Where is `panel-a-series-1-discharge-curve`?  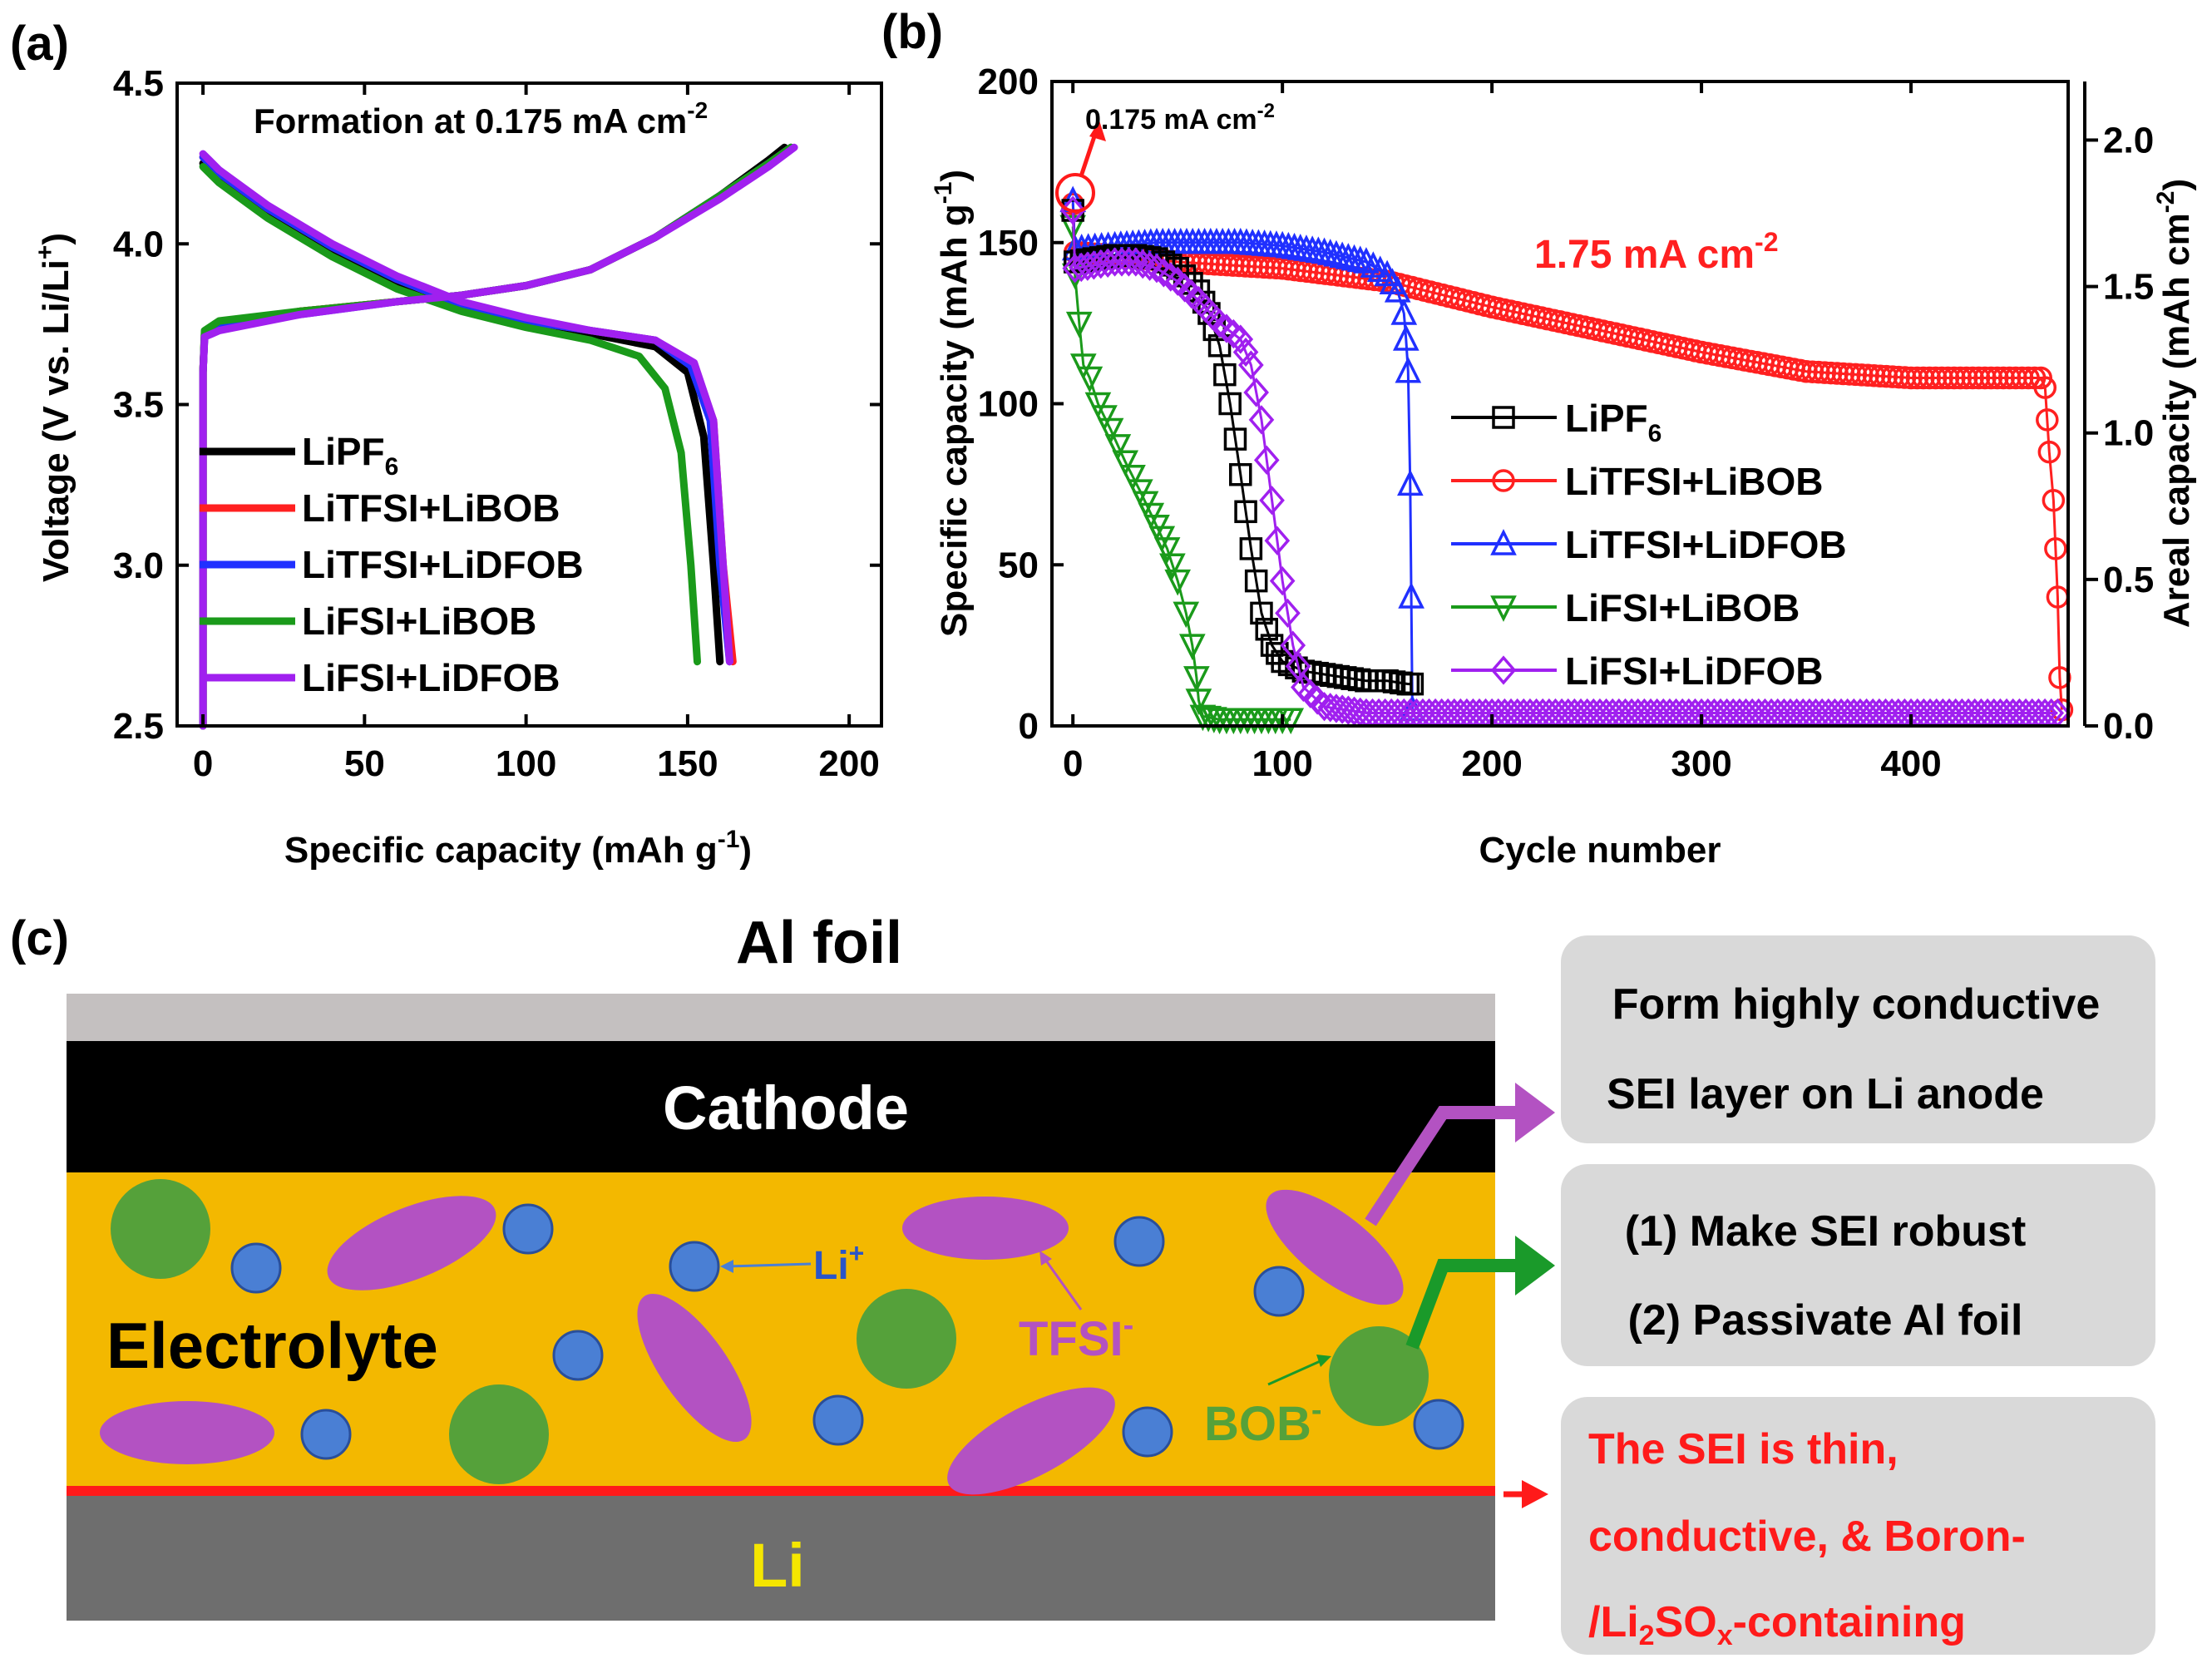
panel-a-series-1-discharge-curve is located at coordinates (461, 413).